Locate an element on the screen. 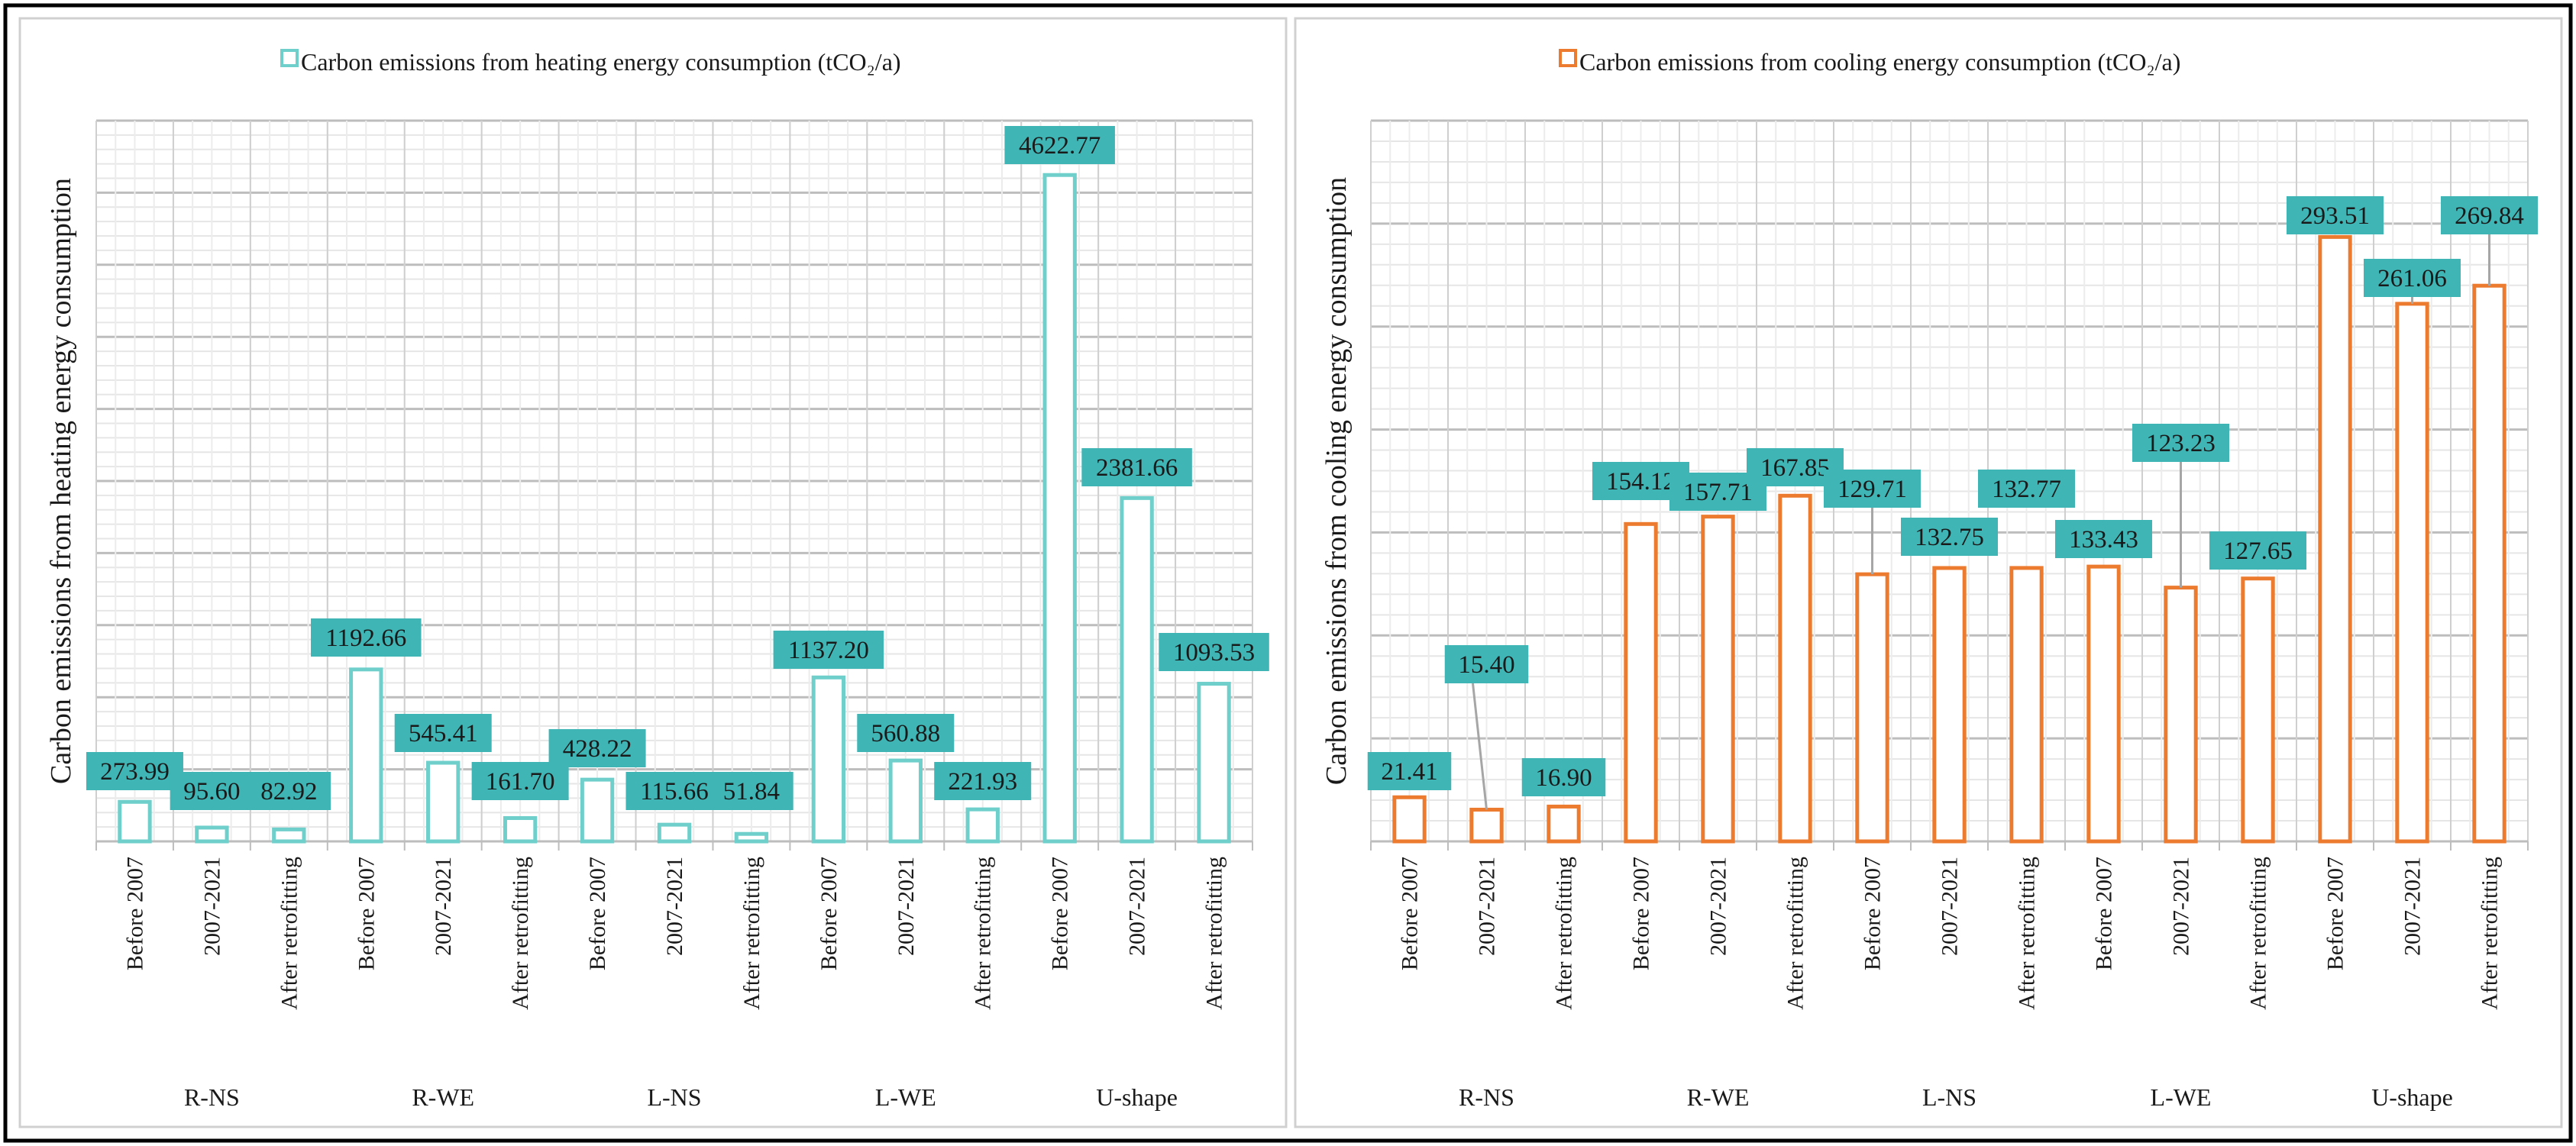 Image resolution: width=2576 pixels, height=1146 pixels. data-label: 545.41 is located at coordinates (443, 733).